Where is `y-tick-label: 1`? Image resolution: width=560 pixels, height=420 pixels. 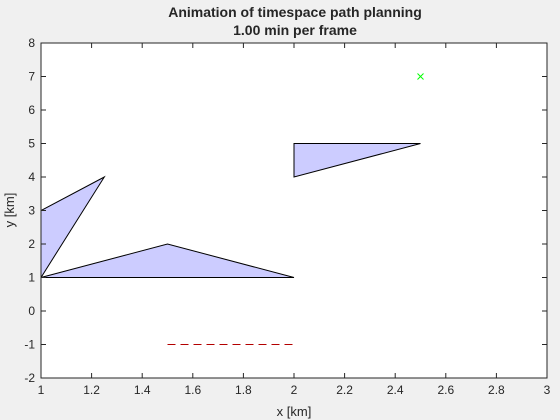
y-tick-label: 1 is located at coordinates (31, 278).